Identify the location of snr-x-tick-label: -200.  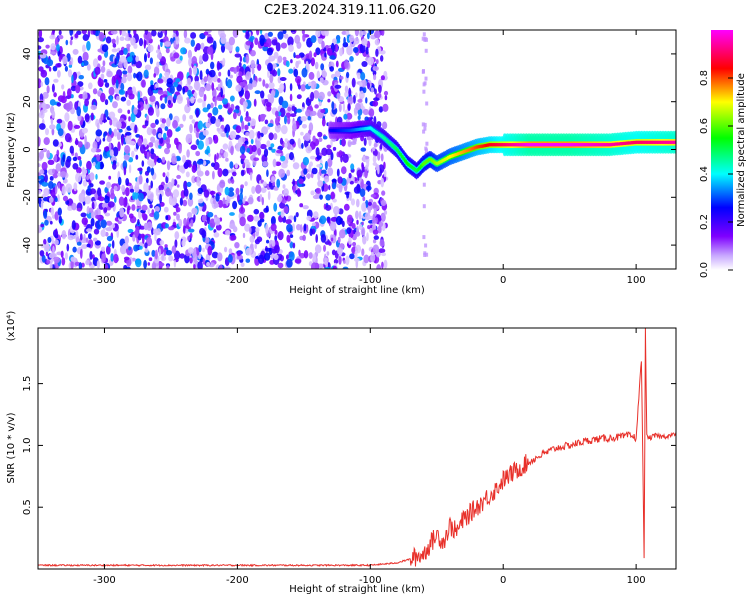
(237, 580).